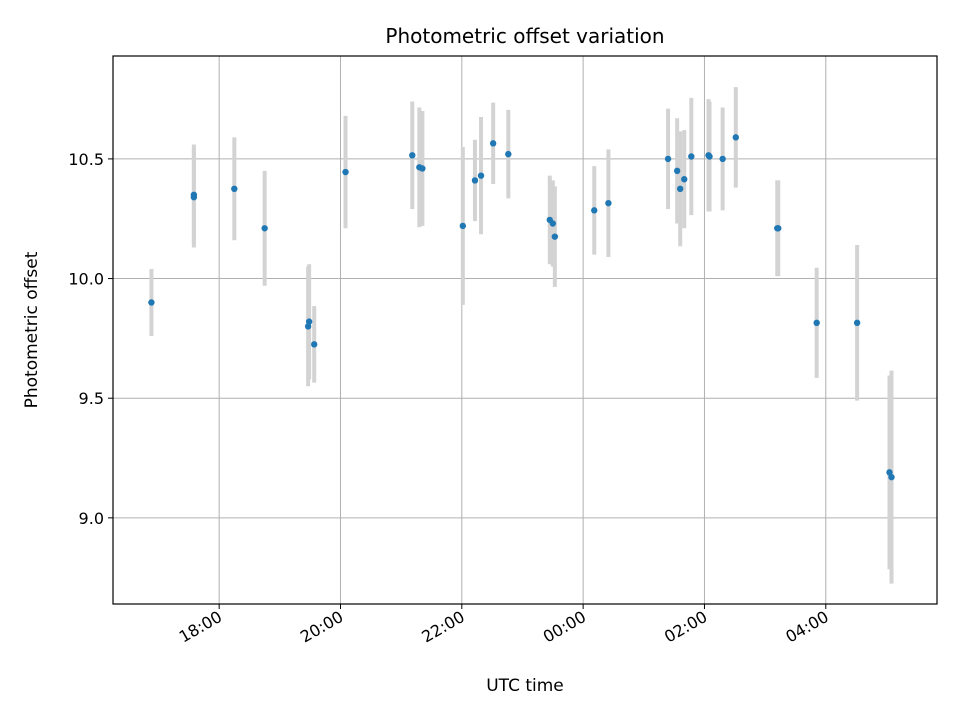  I want to click on y-ticks: 9.0 9.5 10.0 10.5, so click(90, 339).